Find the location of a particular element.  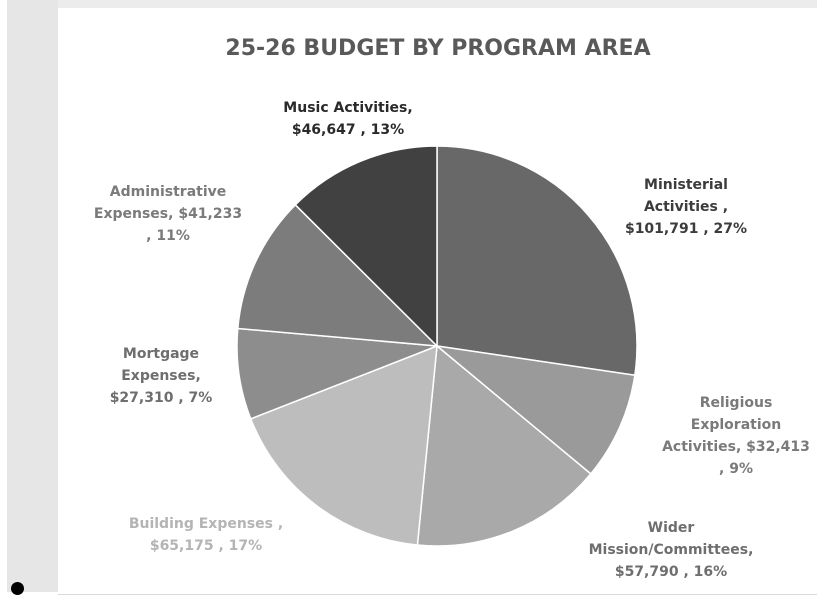

bottom-rule is located at coordinates (437, 594).